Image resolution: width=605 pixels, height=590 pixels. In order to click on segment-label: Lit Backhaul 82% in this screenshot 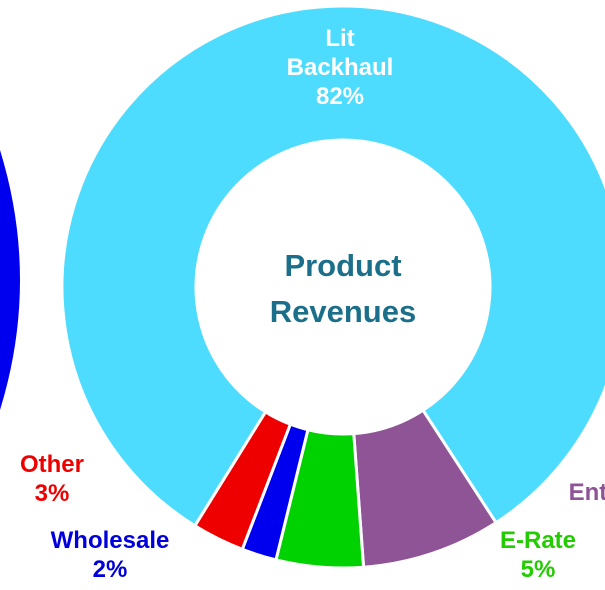, I will do `click(340, 67)`.